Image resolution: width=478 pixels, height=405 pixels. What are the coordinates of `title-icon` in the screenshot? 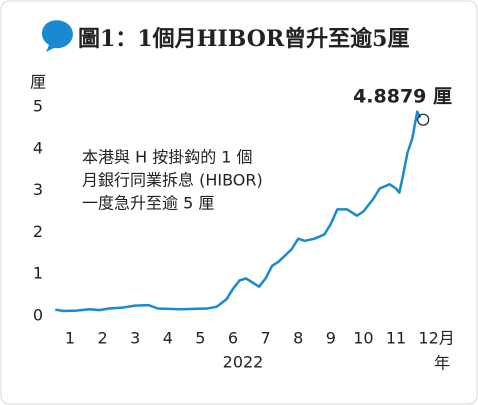 It's located at (57, 36).